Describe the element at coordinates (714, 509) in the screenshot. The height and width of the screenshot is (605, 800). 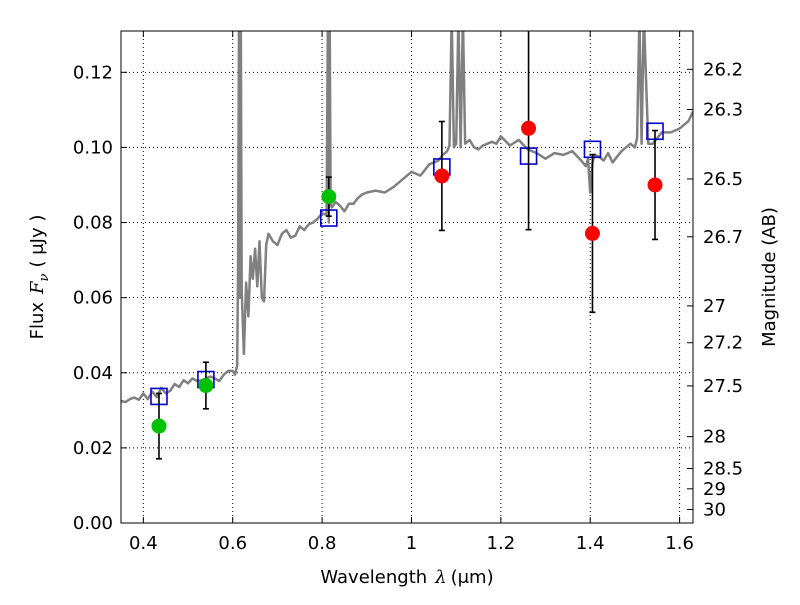
I see `y2-tick-label: 30` at that location.